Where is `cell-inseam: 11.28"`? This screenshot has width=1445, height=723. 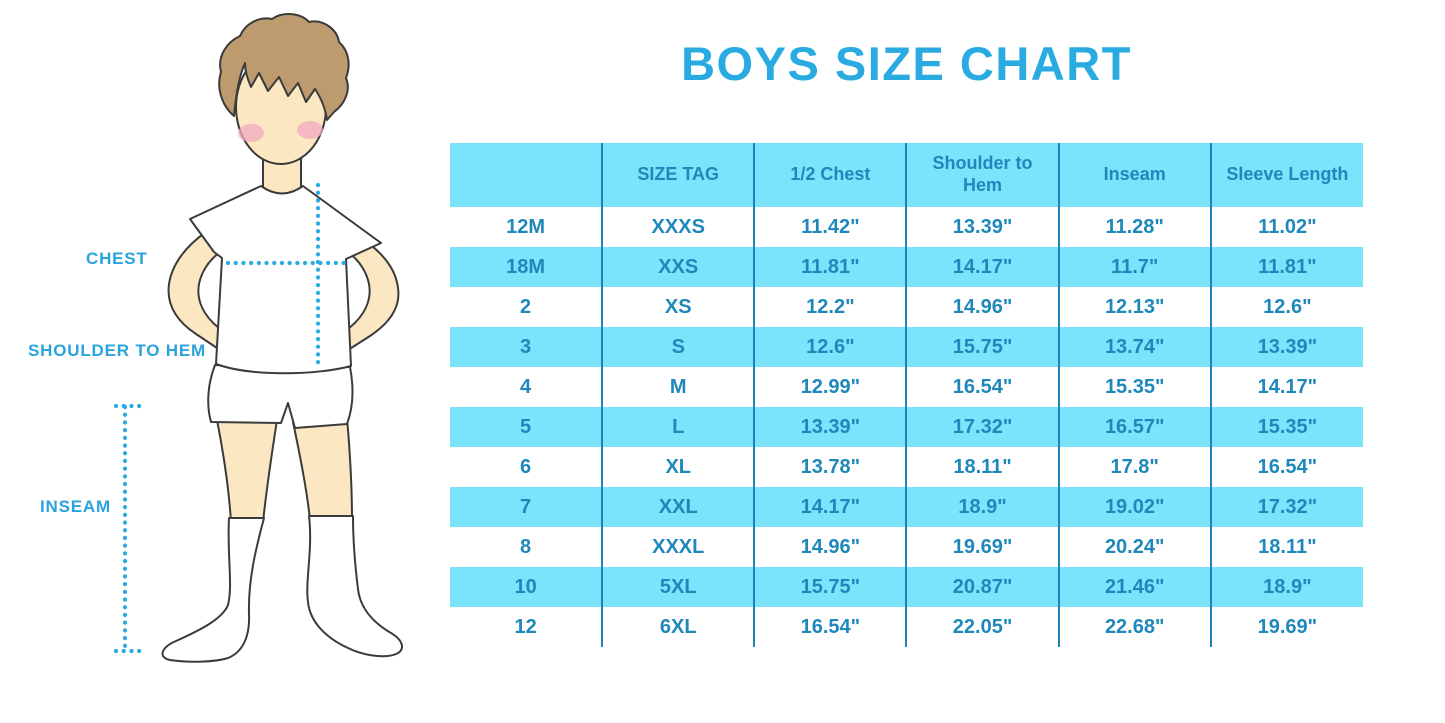 cell-inseam: 11.28" is located at coordinates (1135, 227).